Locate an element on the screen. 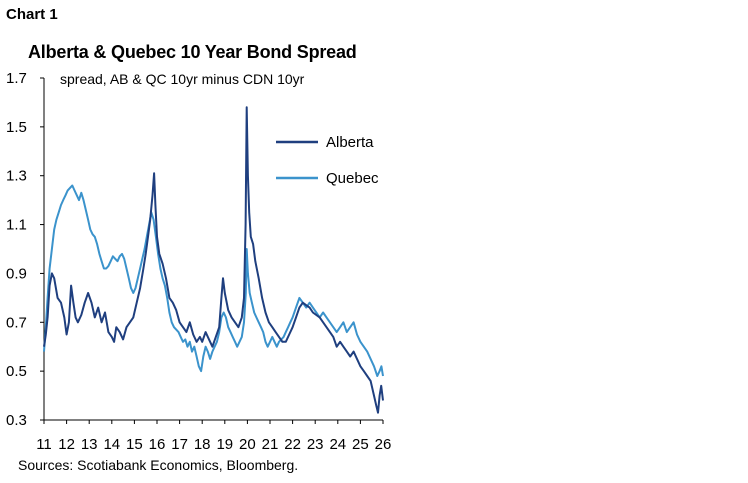  legend-label-alberta: Alberta is located at coordinates (350, 142).